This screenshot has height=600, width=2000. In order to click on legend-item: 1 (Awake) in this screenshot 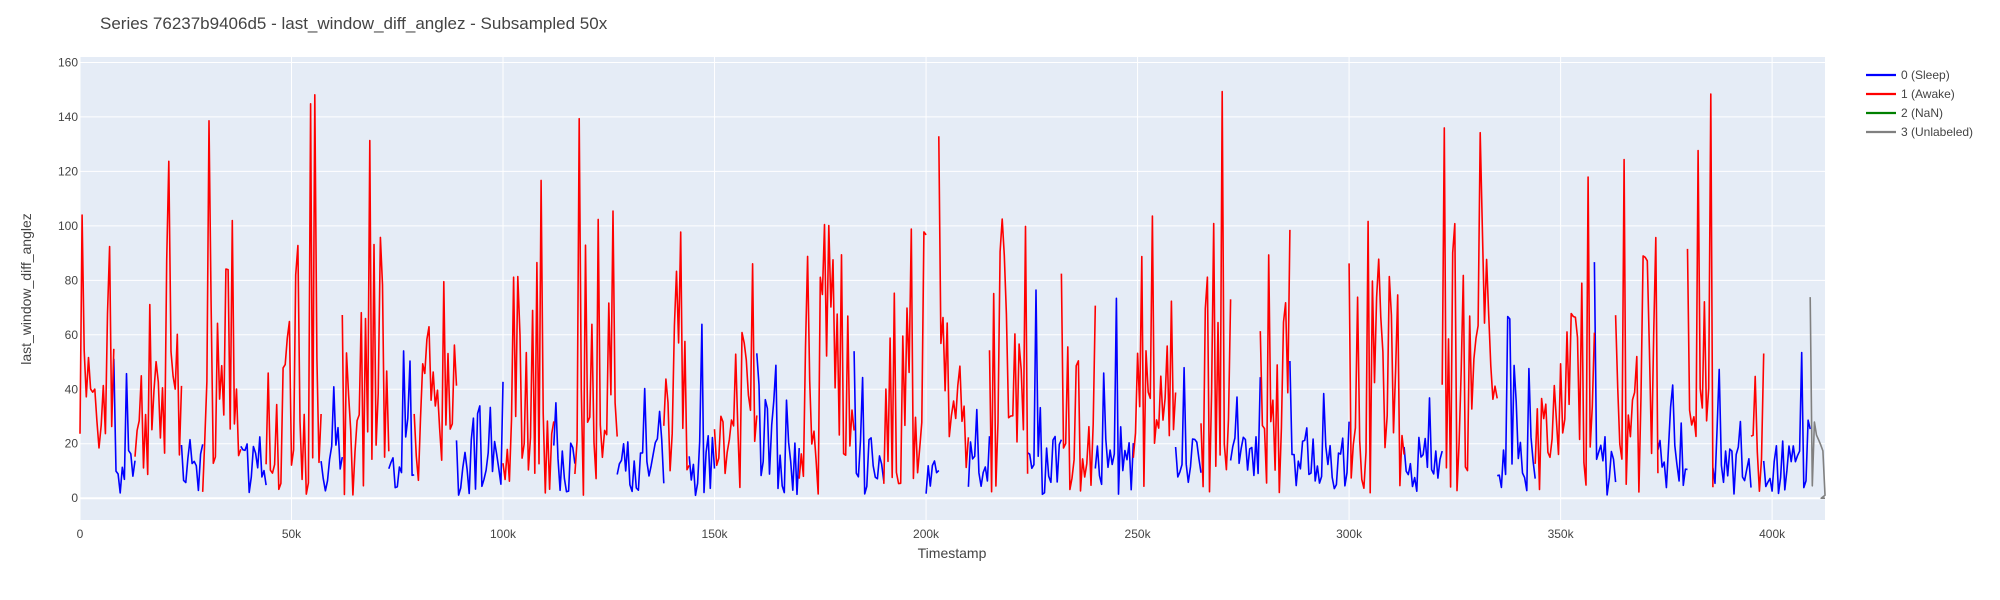, I will do `click(1910, 94)`.